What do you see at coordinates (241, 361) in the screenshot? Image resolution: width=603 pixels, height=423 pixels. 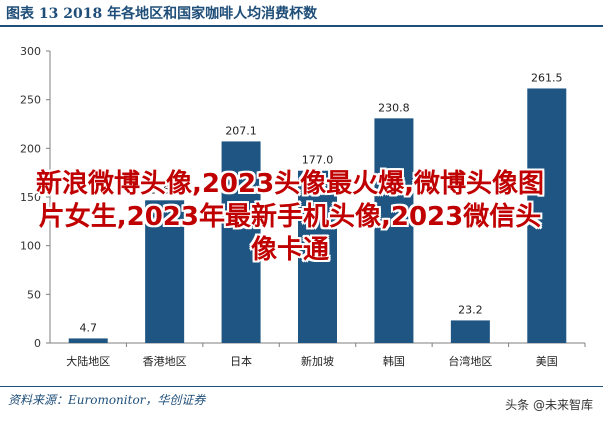 I see `x-tick-label: 日本` at bounding box center [241, 361].